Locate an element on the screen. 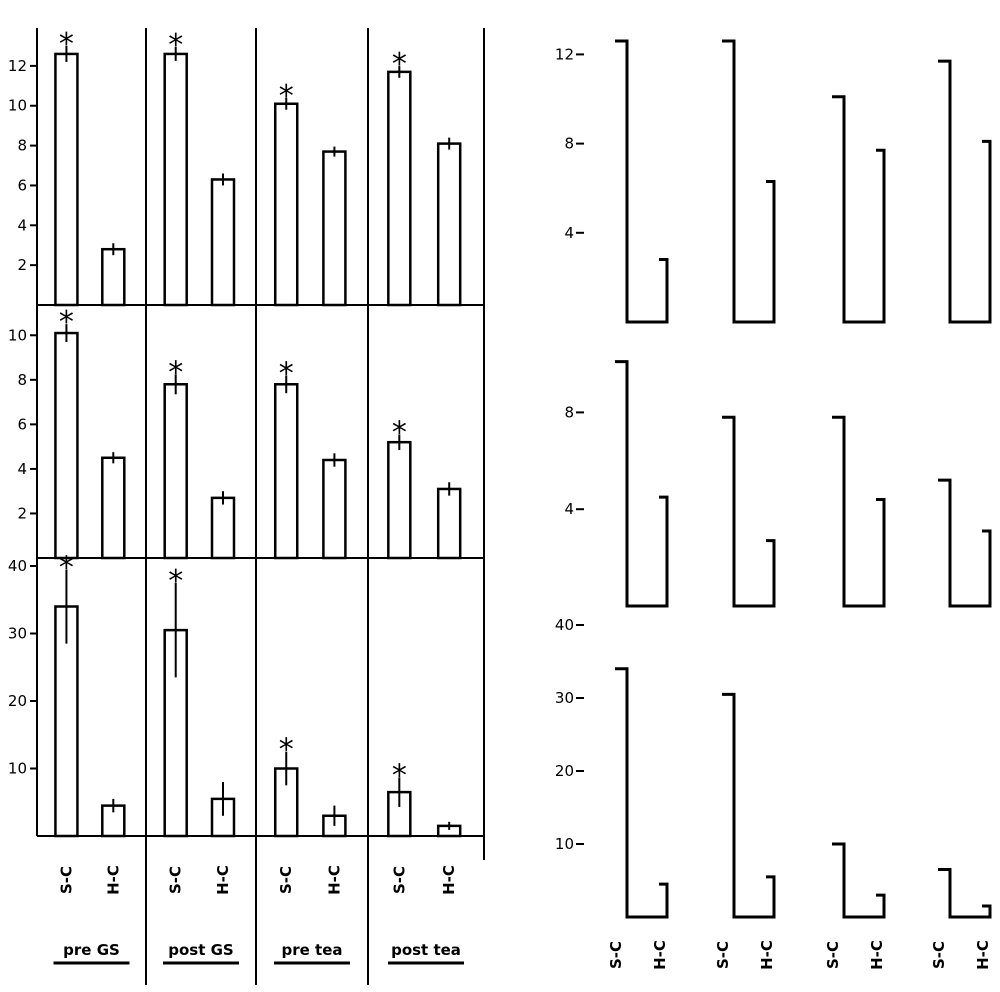 The image size is (1000, 992). group-label: pre tea is located at coordinates (312, 950).